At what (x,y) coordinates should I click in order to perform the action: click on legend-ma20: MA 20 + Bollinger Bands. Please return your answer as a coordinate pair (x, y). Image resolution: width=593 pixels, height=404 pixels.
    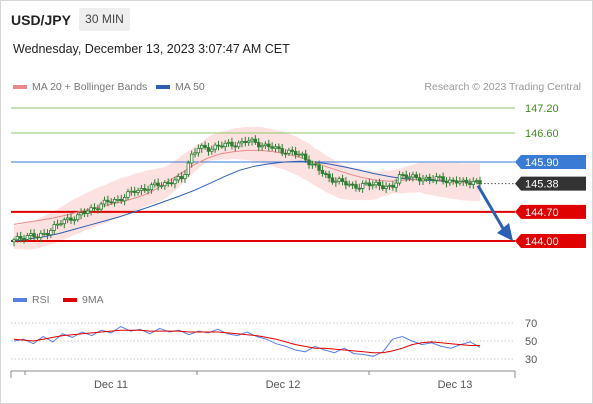
    Looking at the image, I should click on (80, 87).